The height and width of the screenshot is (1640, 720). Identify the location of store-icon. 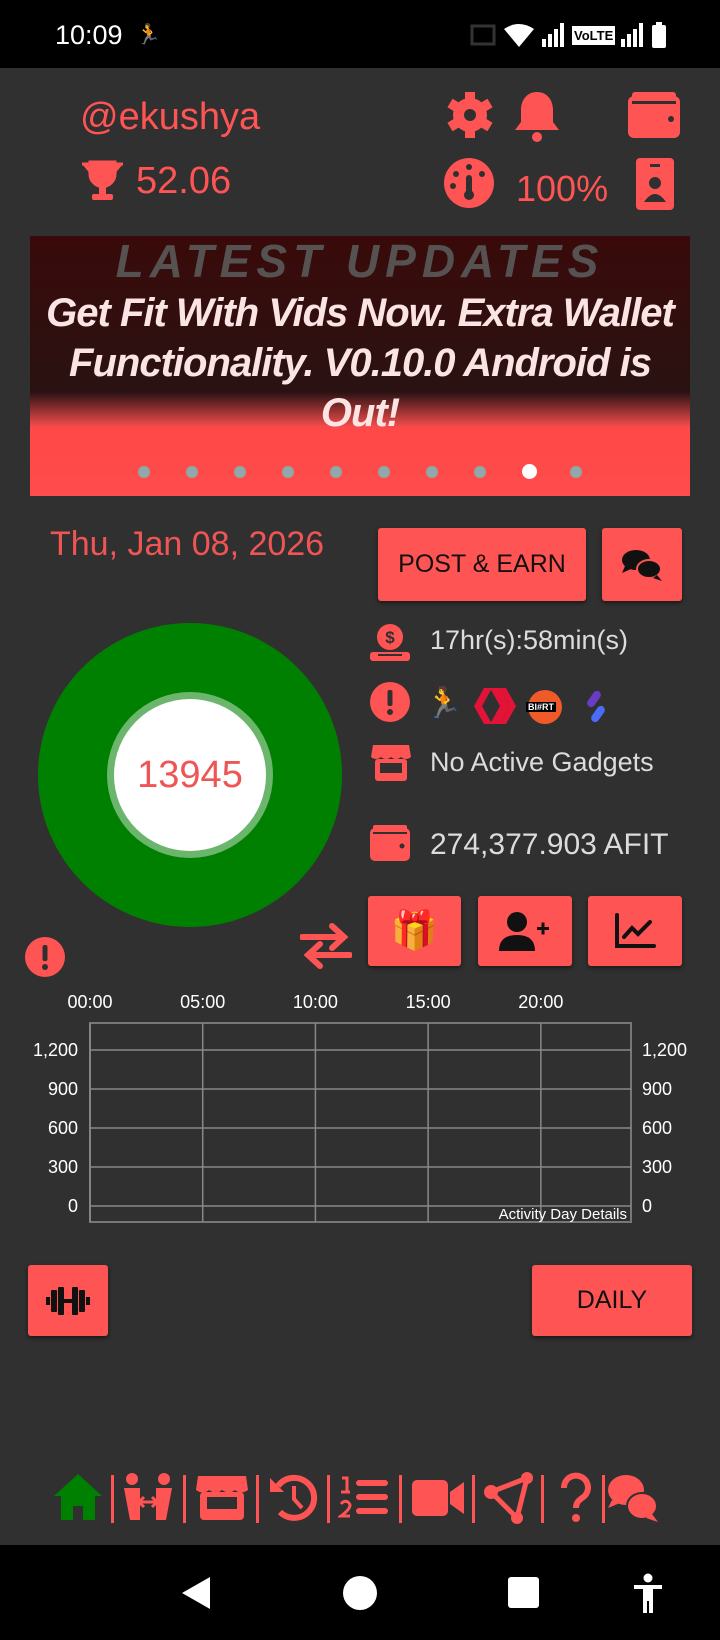
(391, 763).